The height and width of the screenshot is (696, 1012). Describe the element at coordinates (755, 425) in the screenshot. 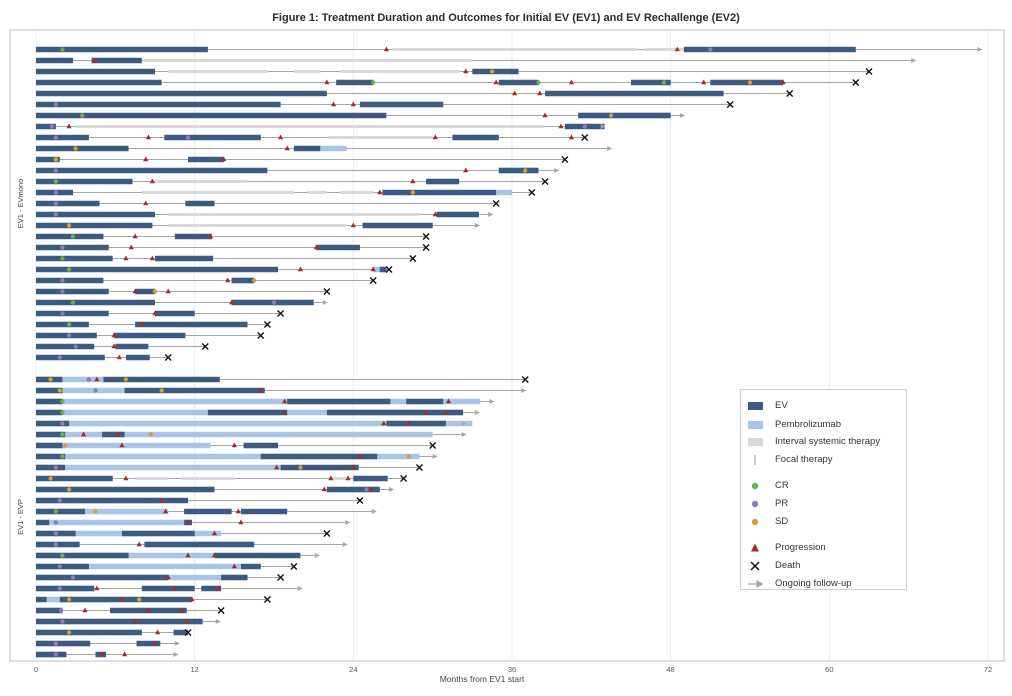

I see `pembro-icon` at that location.